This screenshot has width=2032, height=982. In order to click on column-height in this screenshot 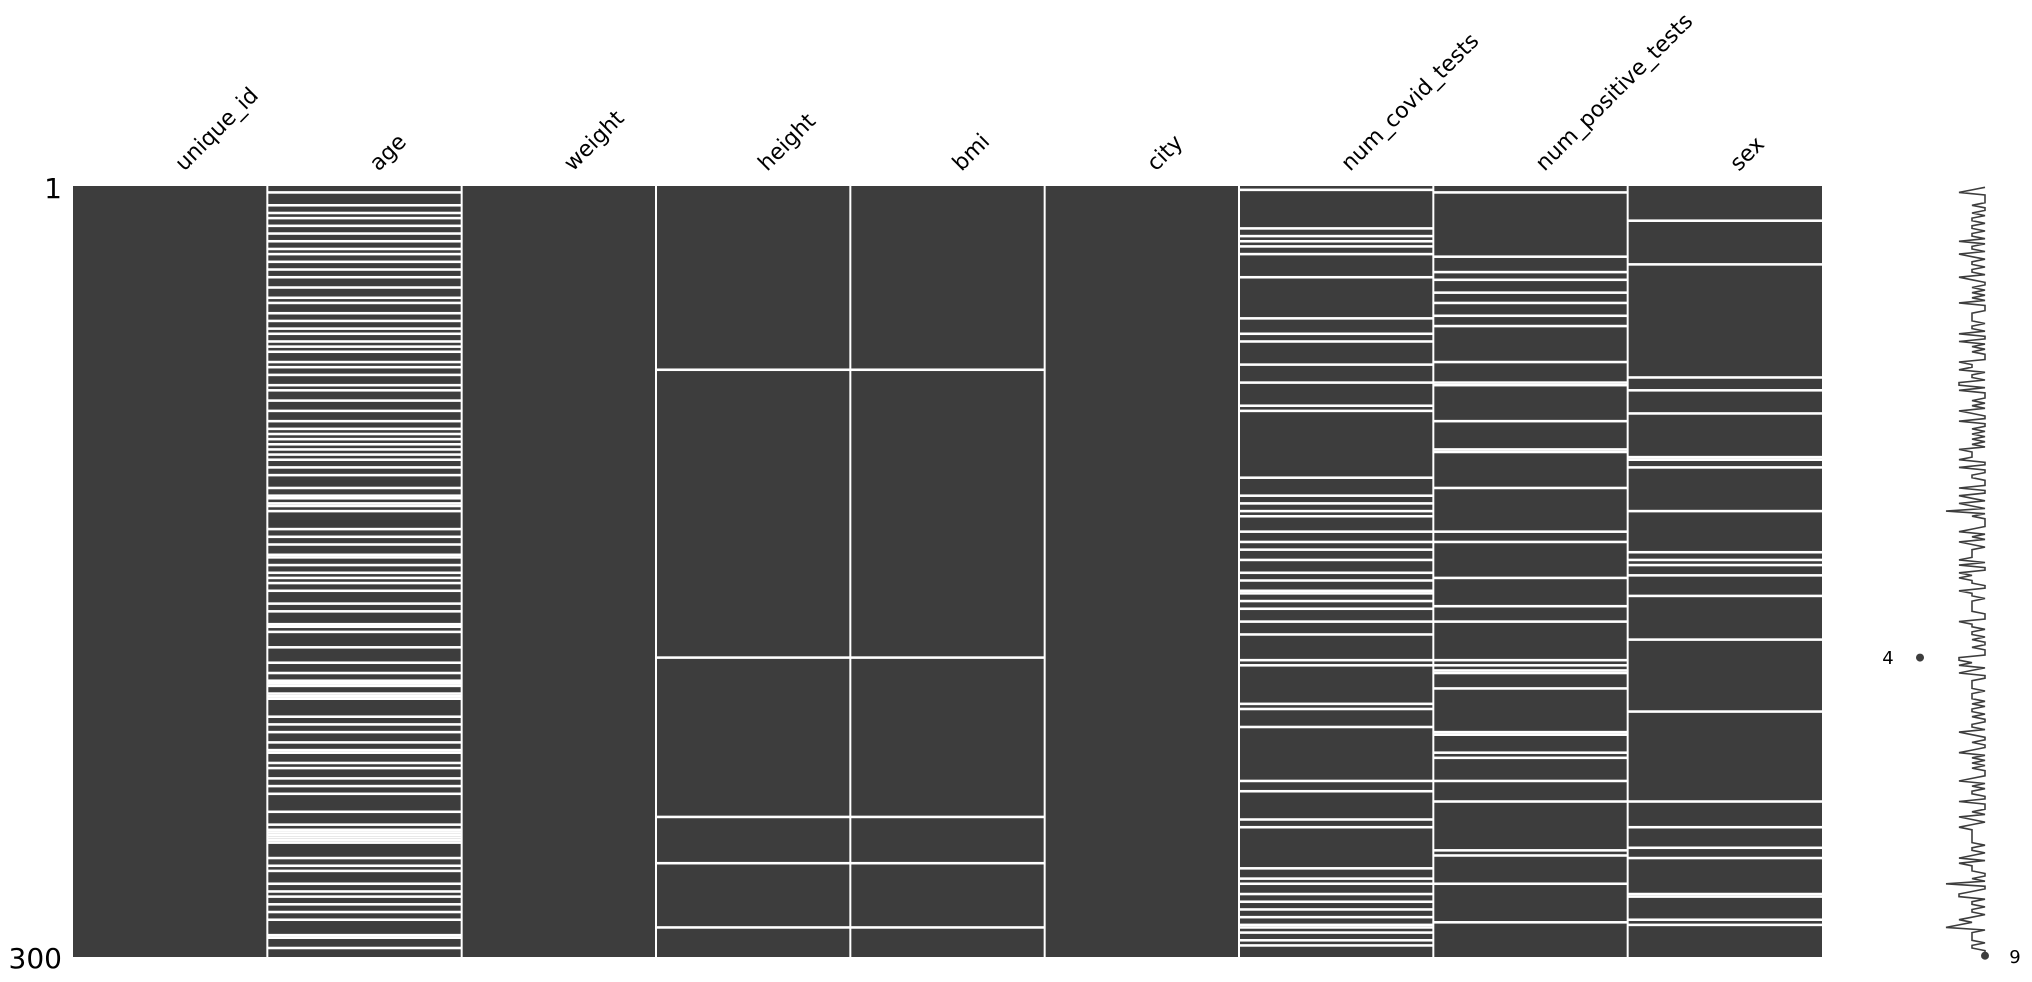, I will do `click(753, 571)`.